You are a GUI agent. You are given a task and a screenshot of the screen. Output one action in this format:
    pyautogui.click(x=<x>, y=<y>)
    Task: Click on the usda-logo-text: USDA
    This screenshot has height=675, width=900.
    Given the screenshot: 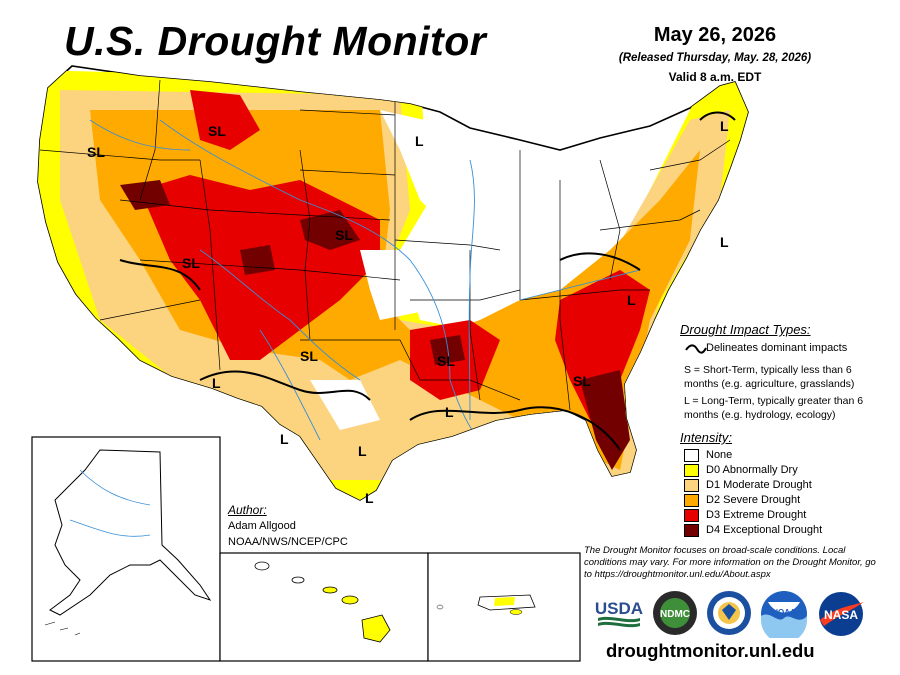 What is the action you would take?
    pyautogui.click(x=619, y=608)
    